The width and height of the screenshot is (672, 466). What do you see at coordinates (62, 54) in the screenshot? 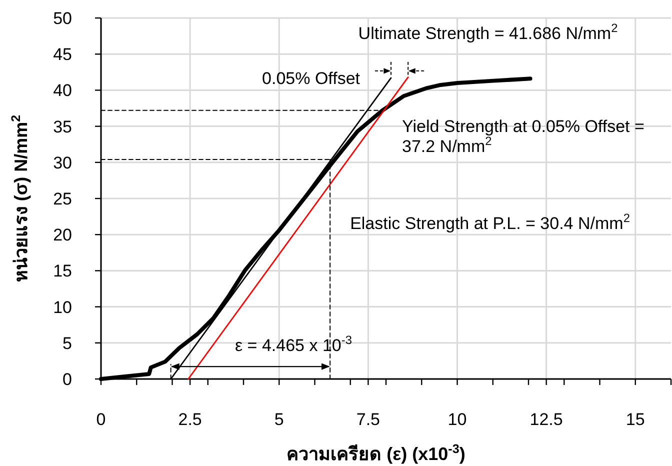
I see `y-tick-label: 45` at bounding box center [62, 54].